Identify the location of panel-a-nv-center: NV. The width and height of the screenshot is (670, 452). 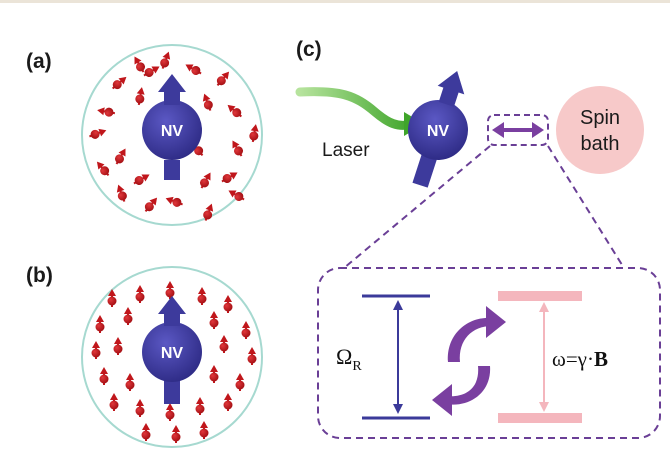
(172, 127).